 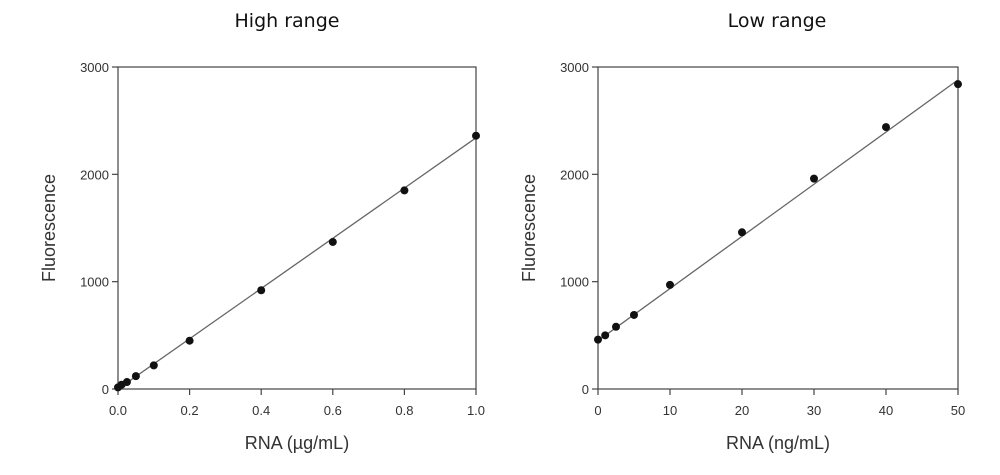 I want to click on x-tick-label: 0.2, so click(x=190, y=410).